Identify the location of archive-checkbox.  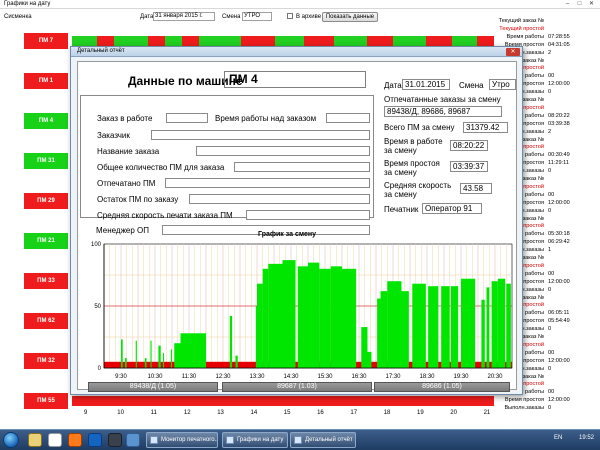
(290, 16).